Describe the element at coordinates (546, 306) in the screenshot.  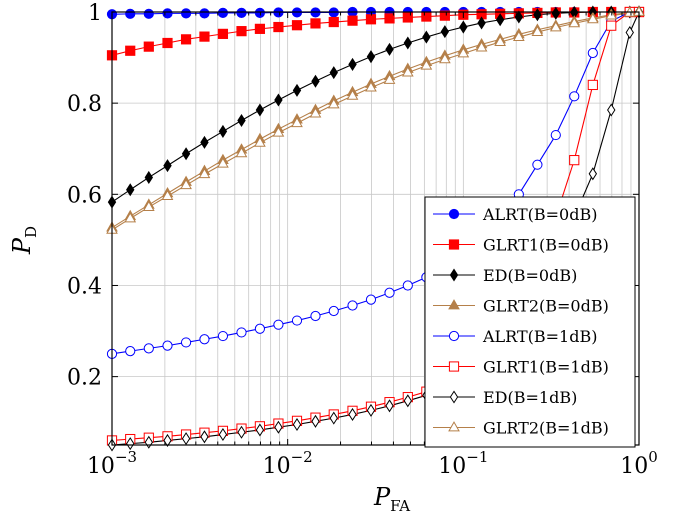
I see `legend-label: GLRT2(B=0dB)` at that location.